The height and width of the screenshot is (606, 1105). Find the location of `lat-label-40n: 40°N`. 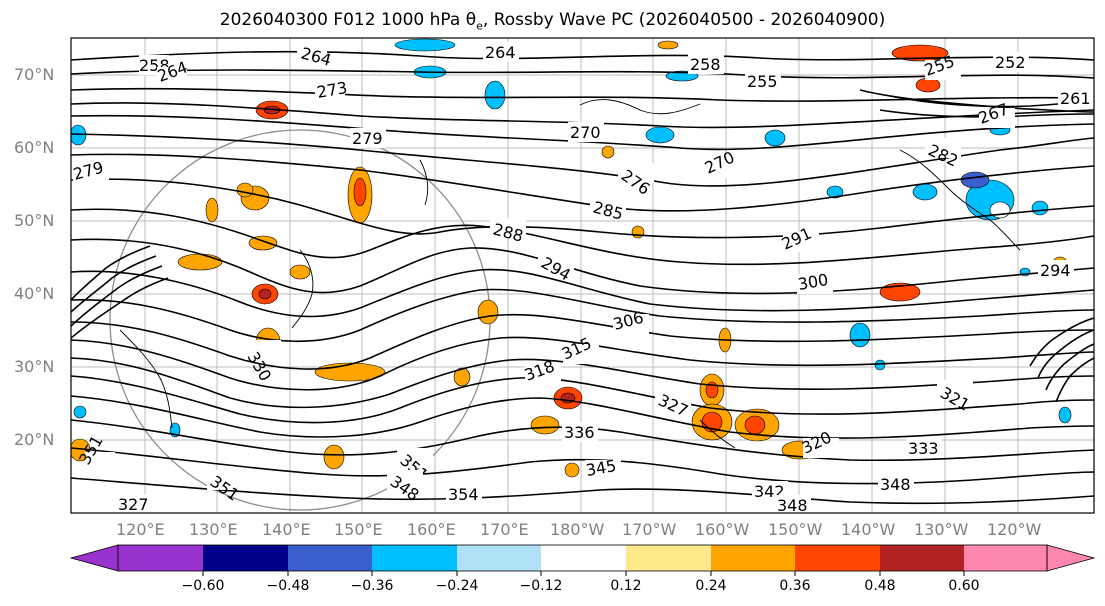

lat-label-40n: 40°N is located at coordinates (34, 293).